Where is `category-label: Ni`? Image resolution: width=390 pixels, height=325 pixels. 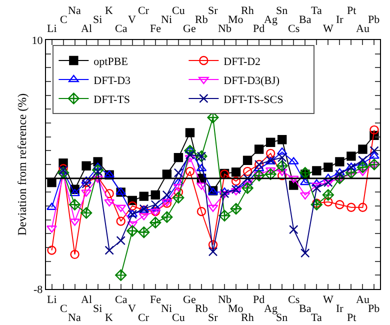
category-label: Ni is located at coordinates (166, 20).